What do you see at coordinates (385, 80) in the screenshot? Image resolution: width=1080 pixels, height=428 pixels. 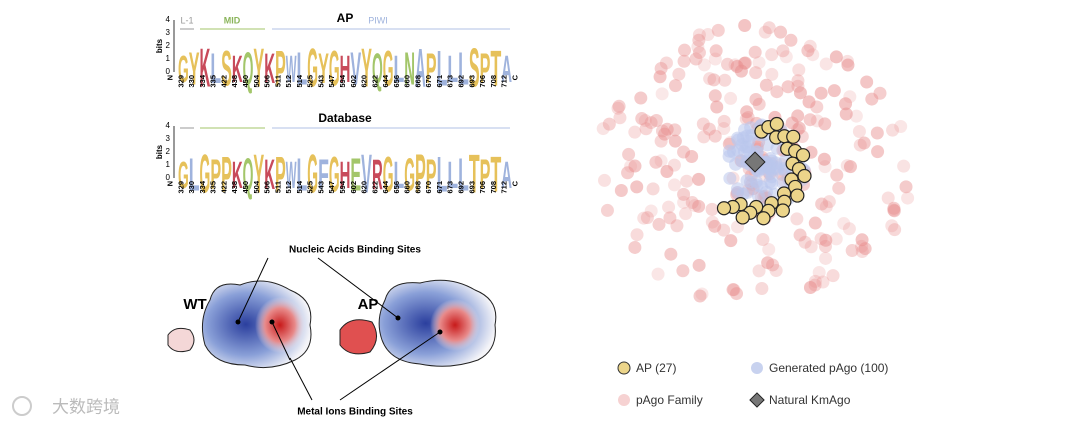 I see `position-label: 644` at bounding box center [385, 80].